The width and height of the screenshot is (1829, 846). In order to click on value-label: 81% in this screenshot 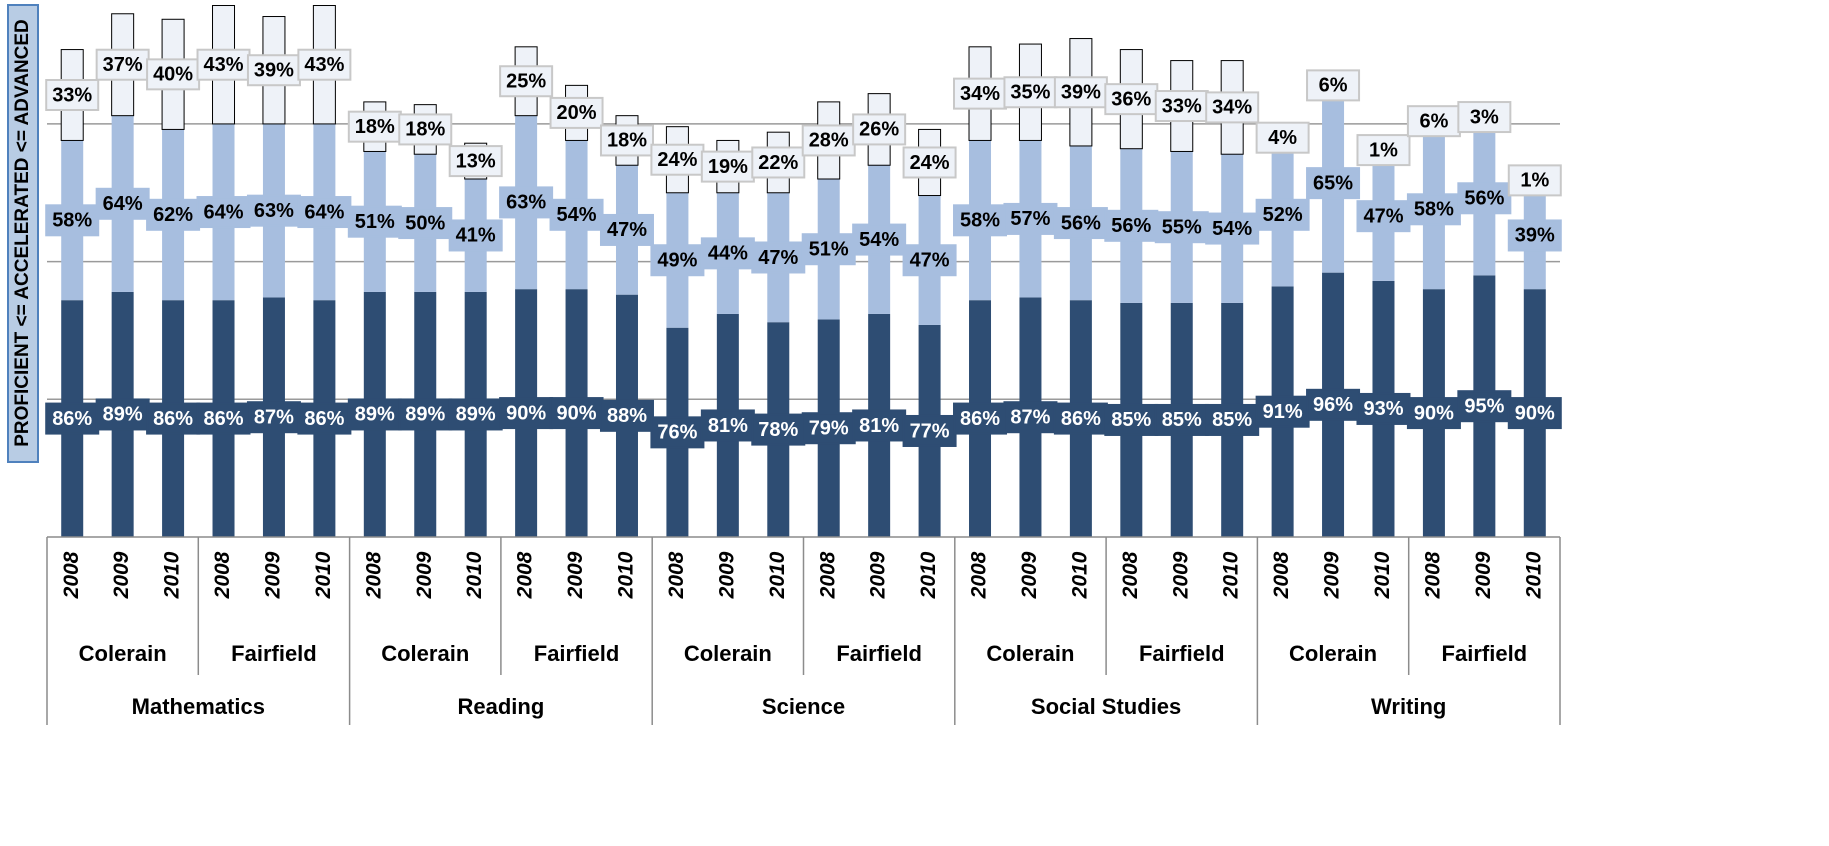, I will do `click(879, 426)`.